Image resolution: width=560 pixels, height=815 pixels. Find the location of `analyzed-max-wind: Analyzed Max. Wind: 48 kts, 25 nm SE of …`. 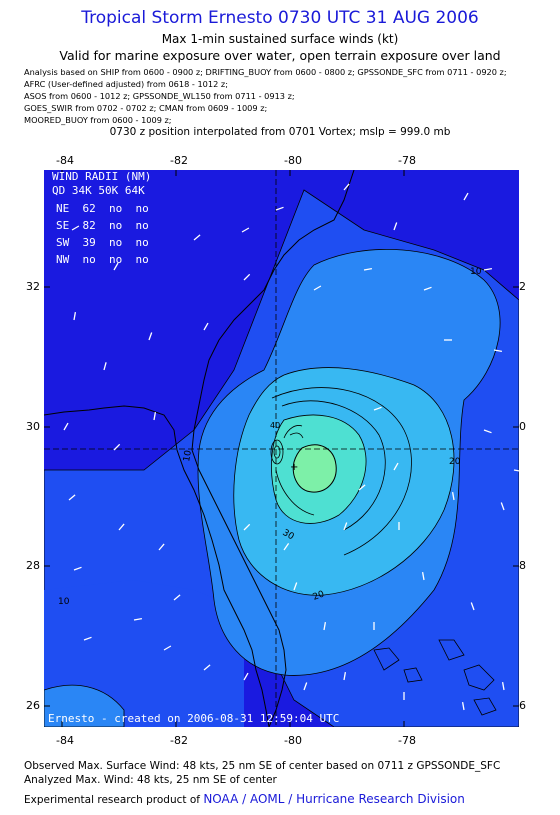

analyzed-max-wind: Analyzed Max. Wind: 48 kts, 25 nm SE of … is located at coordinates (150, 780).